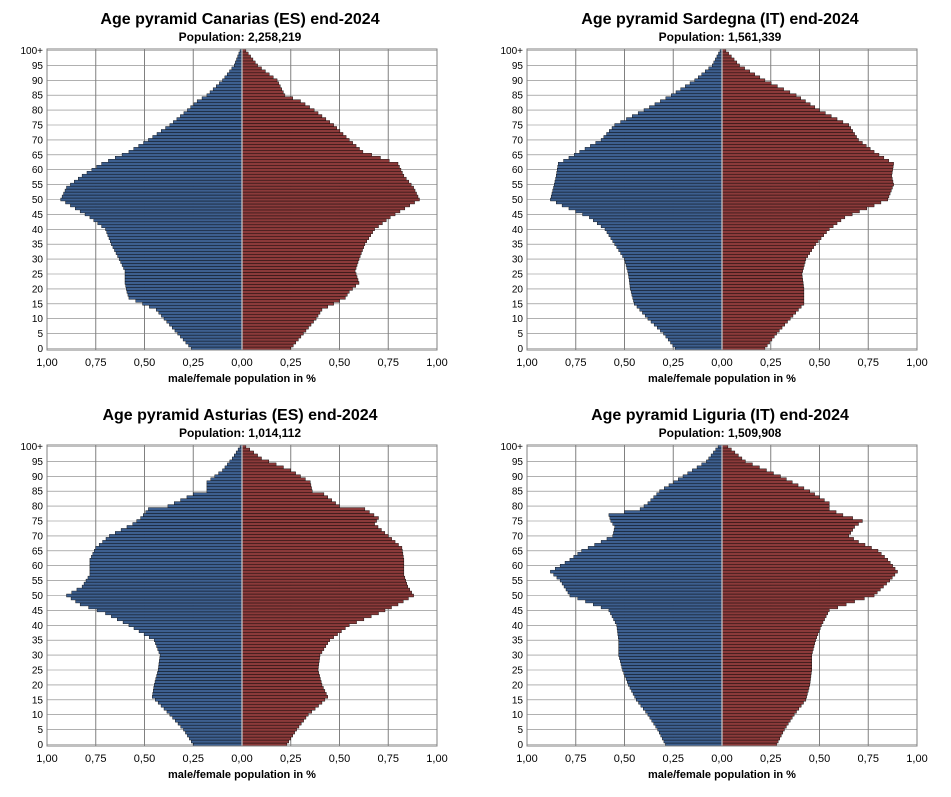  Describe the element at coordinates (241, 363) in the screenshot. I see `x-tick-label: 0,00` at that location.